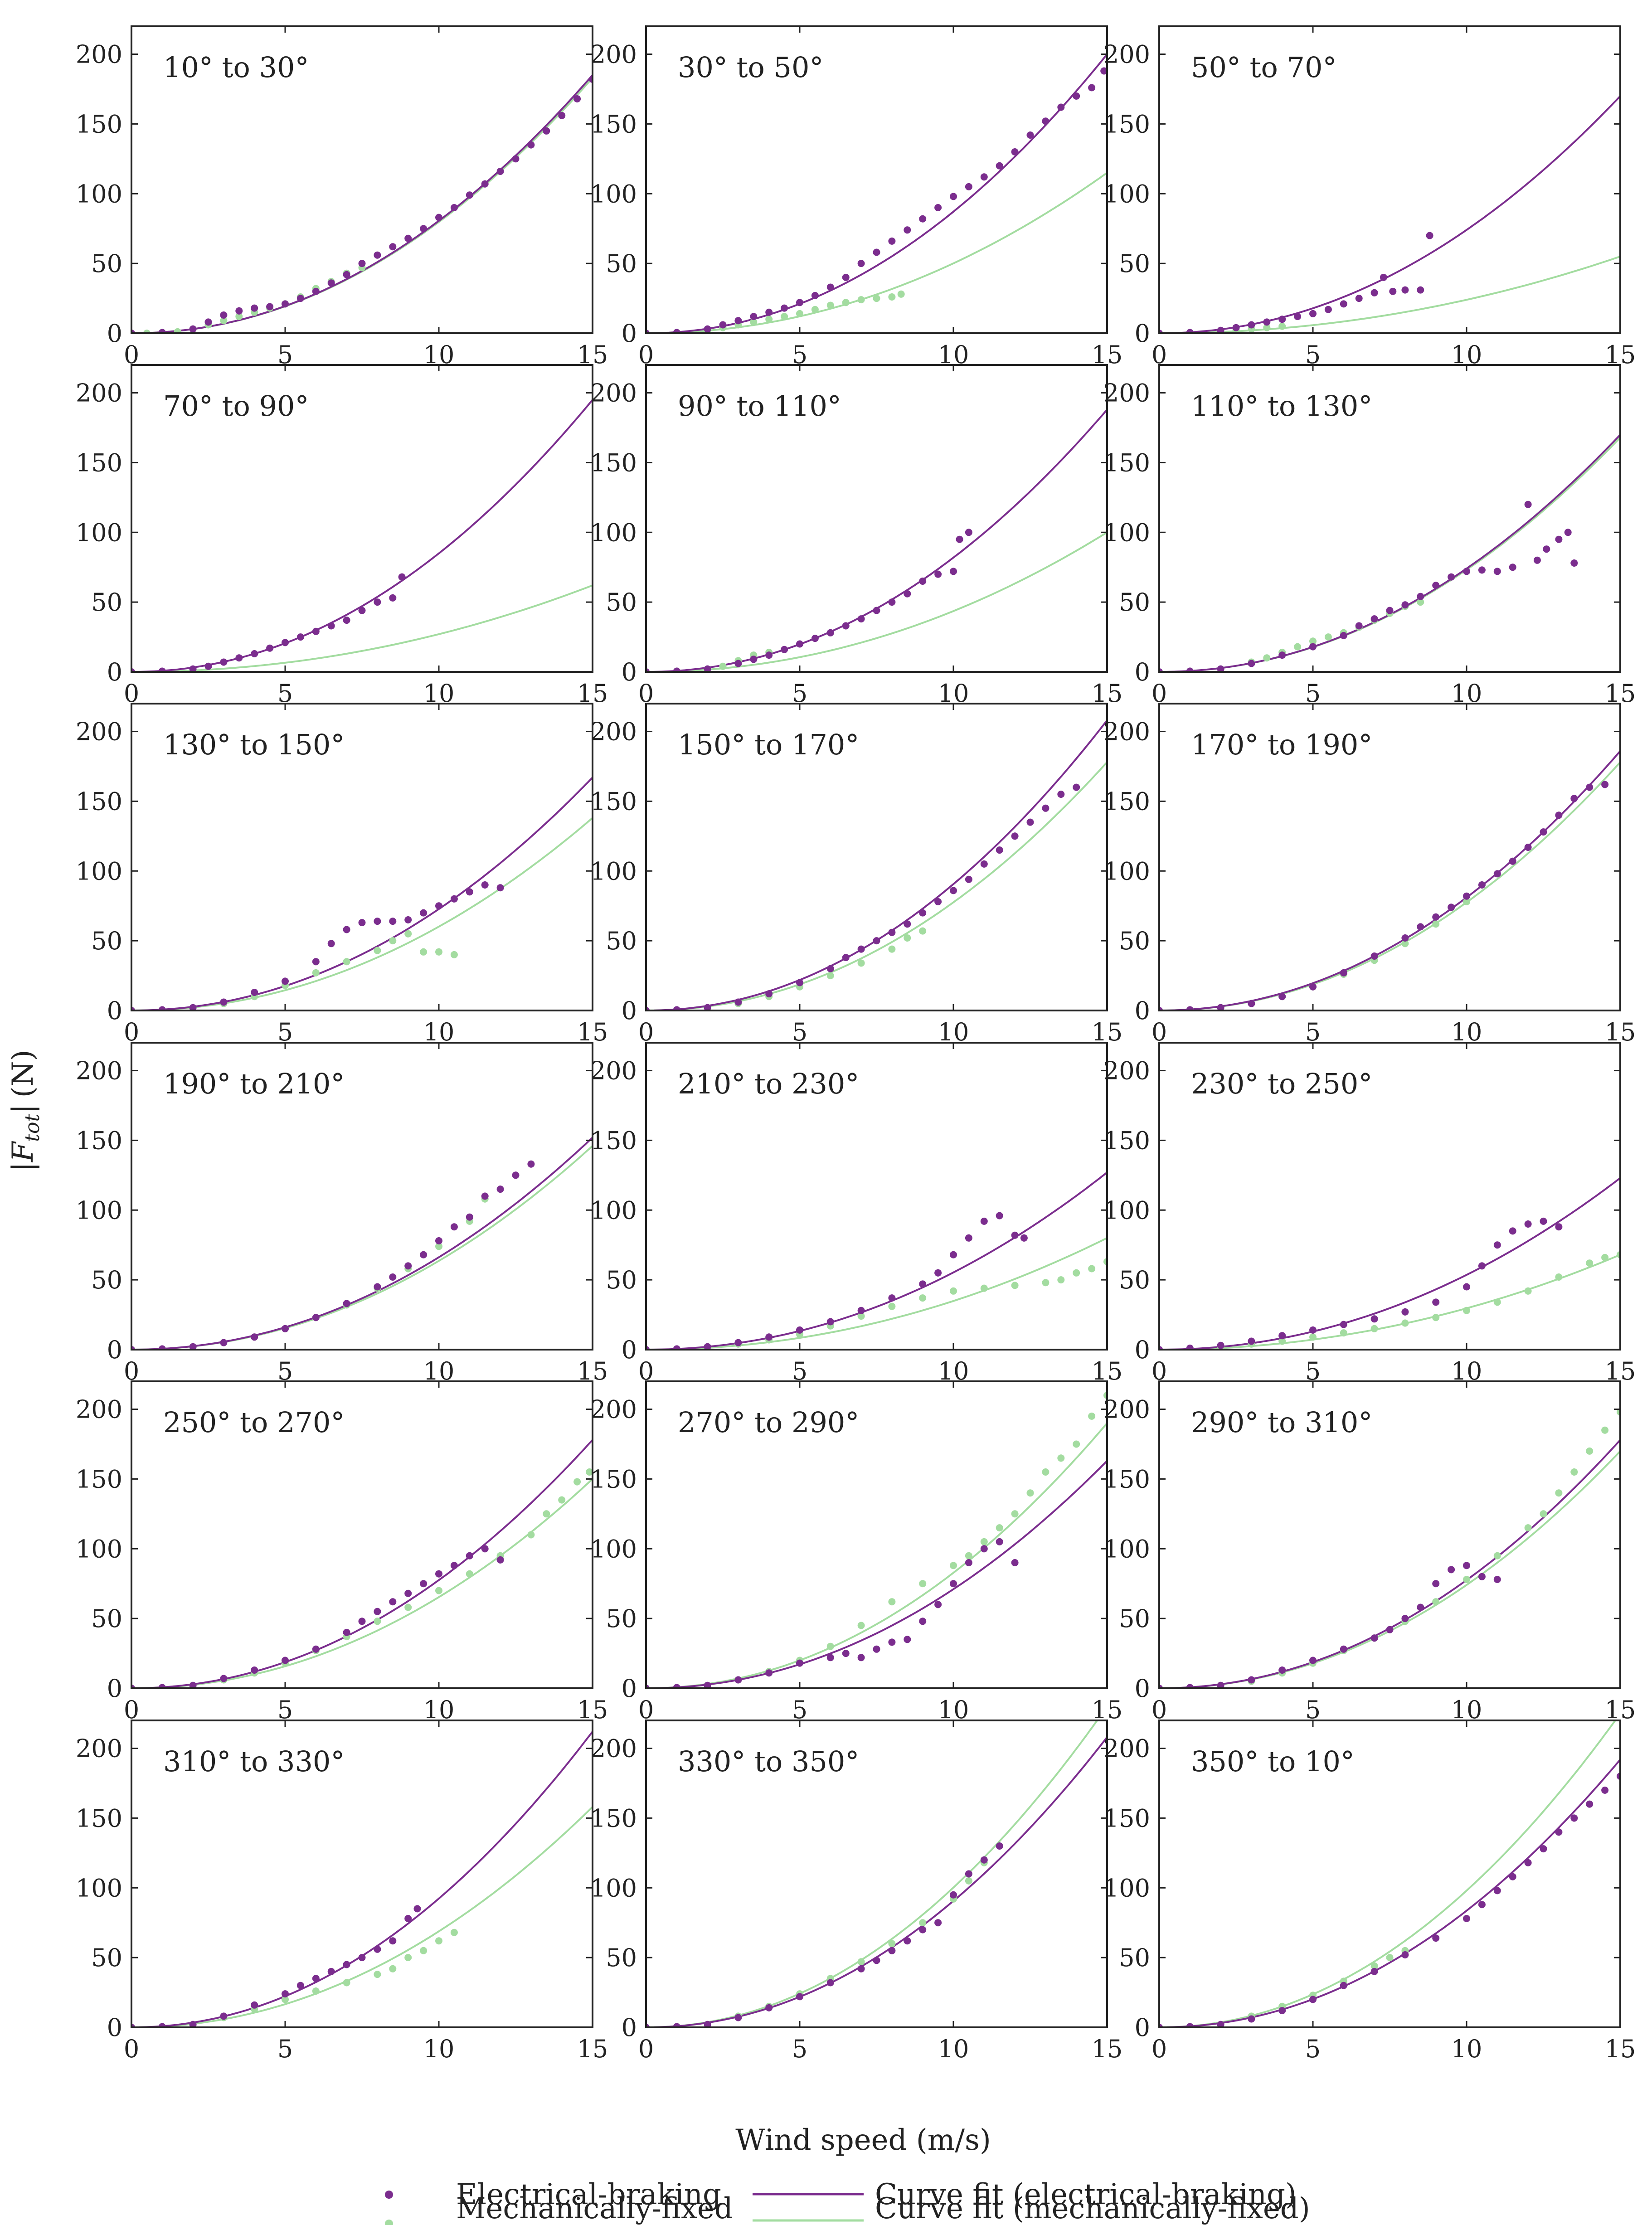 The image size is (1652, 2225). What do you see at coordinates (1281, 406) in the screenshot?
I see `panel-label: 110° to 130°` at bounding box center [1281, 406].